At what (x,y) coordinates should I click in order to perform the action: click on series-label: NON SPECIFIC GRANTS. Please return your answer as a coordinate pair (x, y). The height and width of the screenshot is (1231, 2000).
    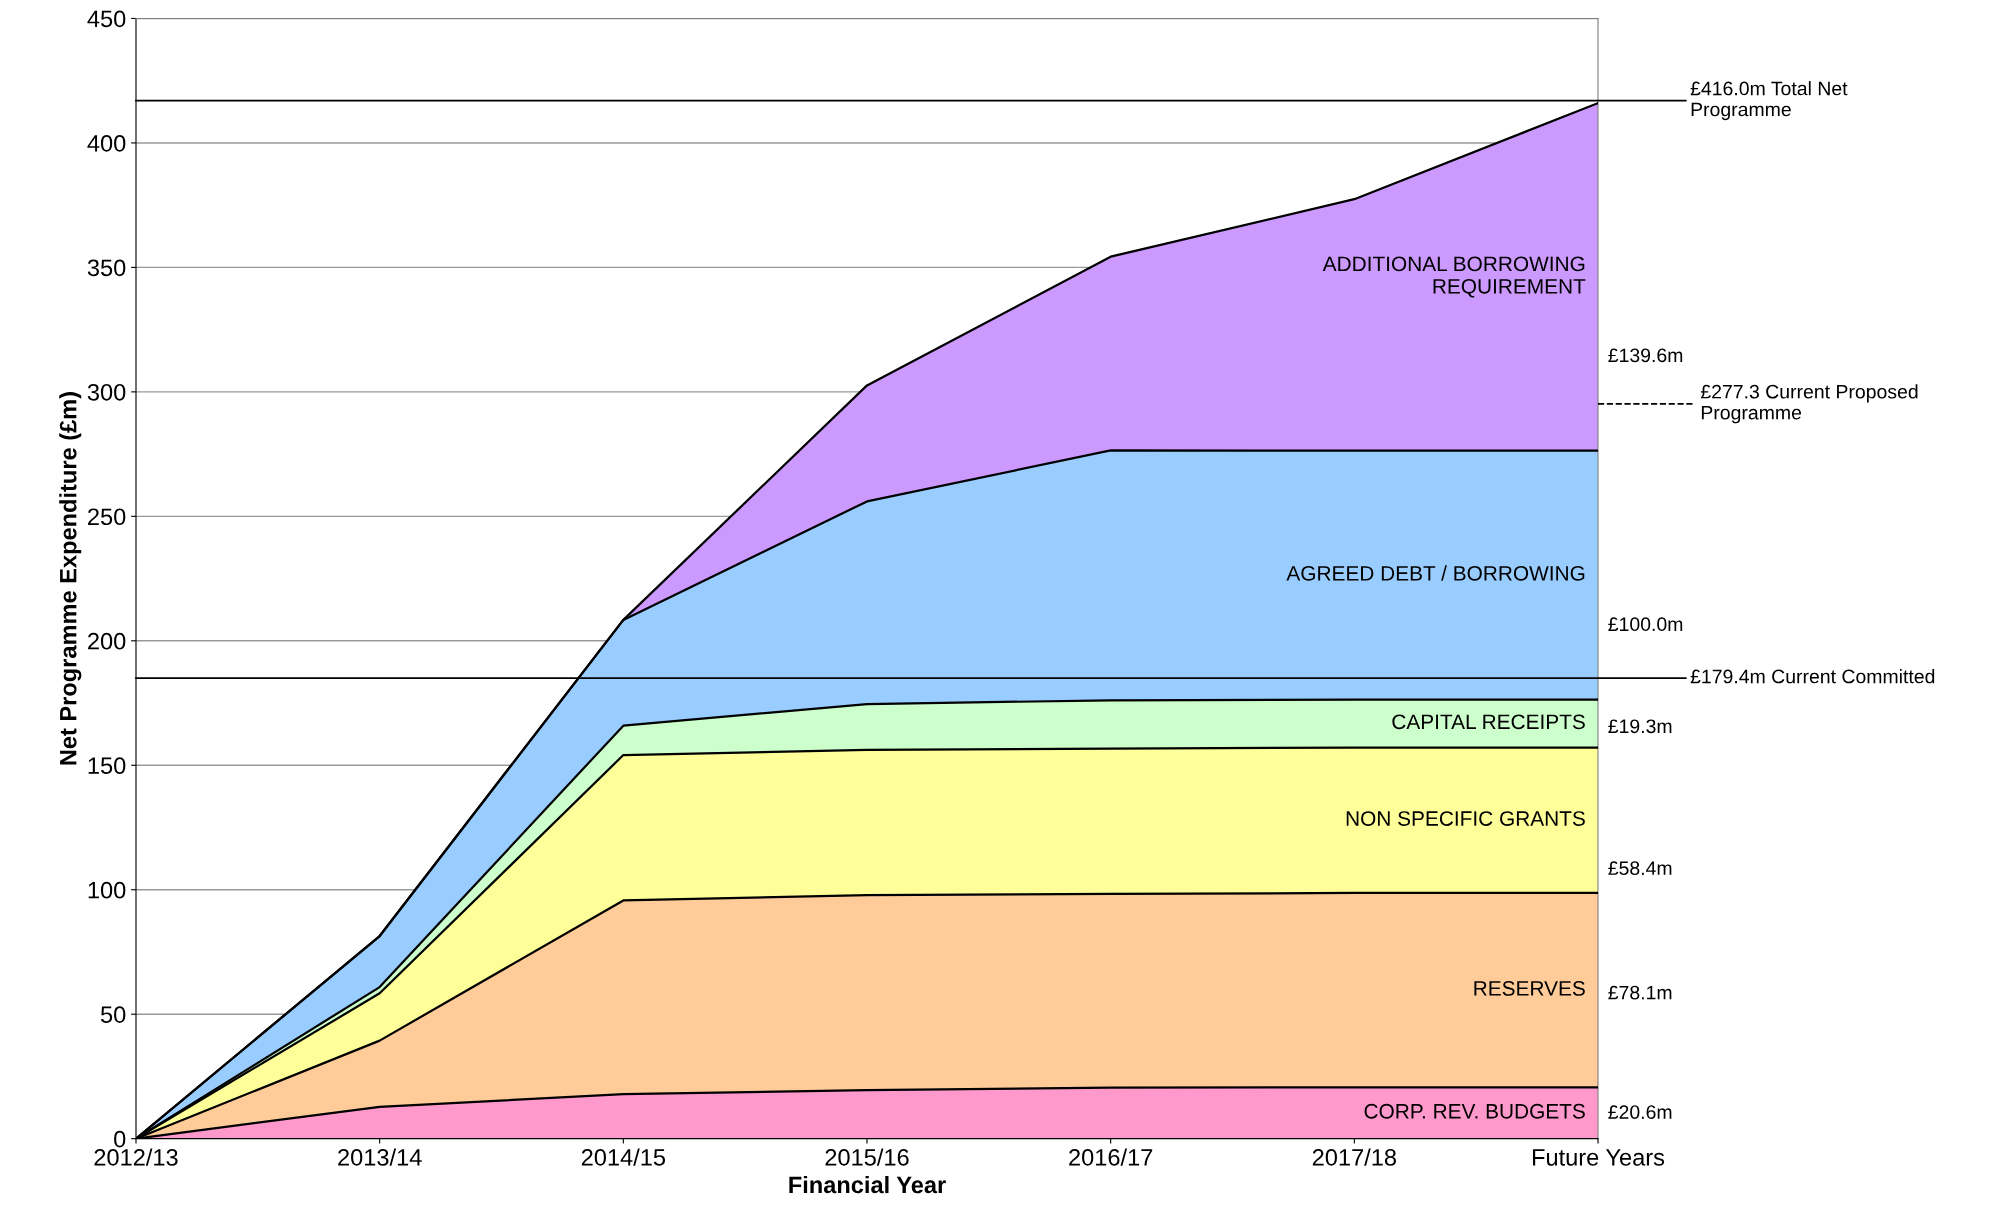
    Looking at the image, I should click on (1465, 818).